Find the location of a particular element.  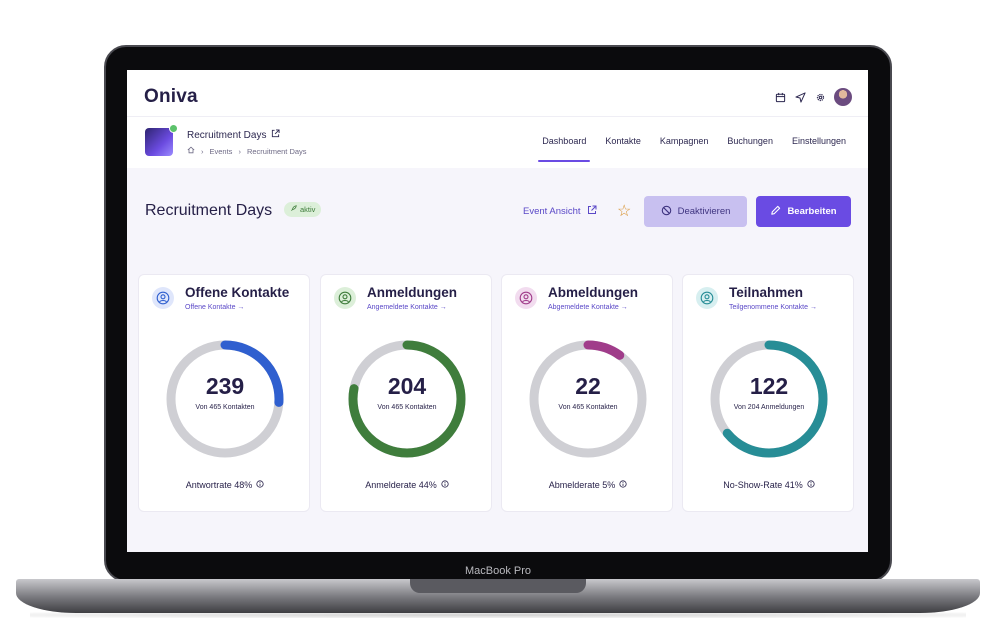

user-check-icon is located at coordinates (707, 298).